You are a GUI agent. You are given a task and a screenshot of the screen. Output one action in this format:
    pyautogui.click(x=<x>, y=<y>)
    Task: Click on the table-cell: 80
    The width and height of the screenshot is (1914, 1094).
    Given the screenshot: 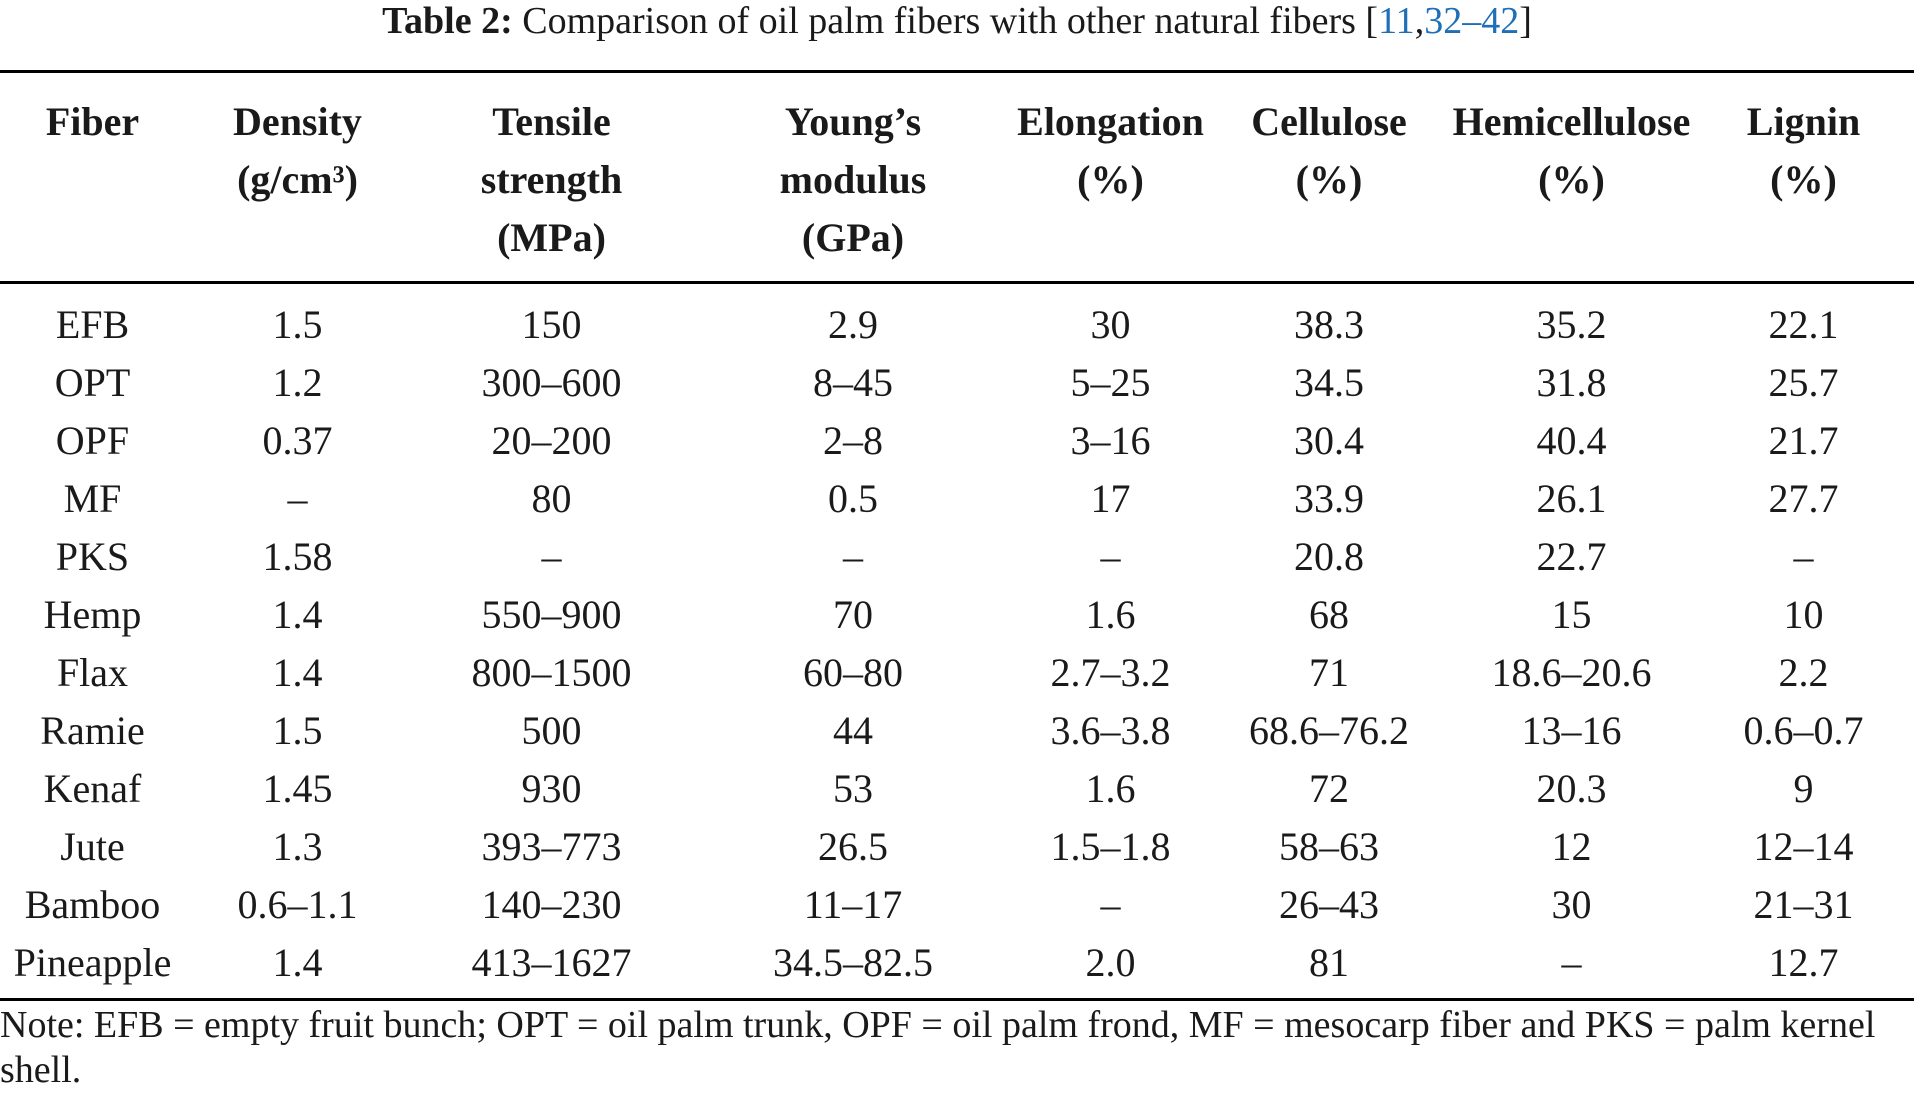 What is the action you would take?
    pyautogui.click(x=551, y=498)
    